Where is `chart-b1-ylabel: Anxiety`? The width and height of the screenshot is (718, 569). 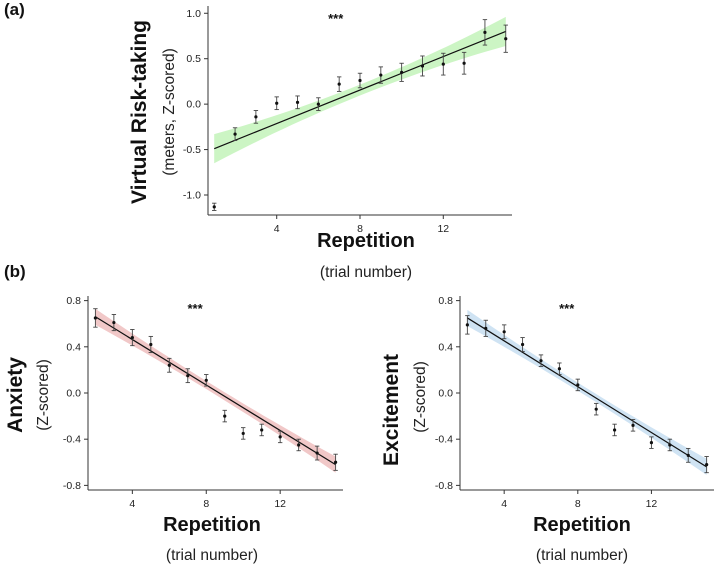 chart-b1-ylabel: Anxiety is located at coordinates (15, 395).